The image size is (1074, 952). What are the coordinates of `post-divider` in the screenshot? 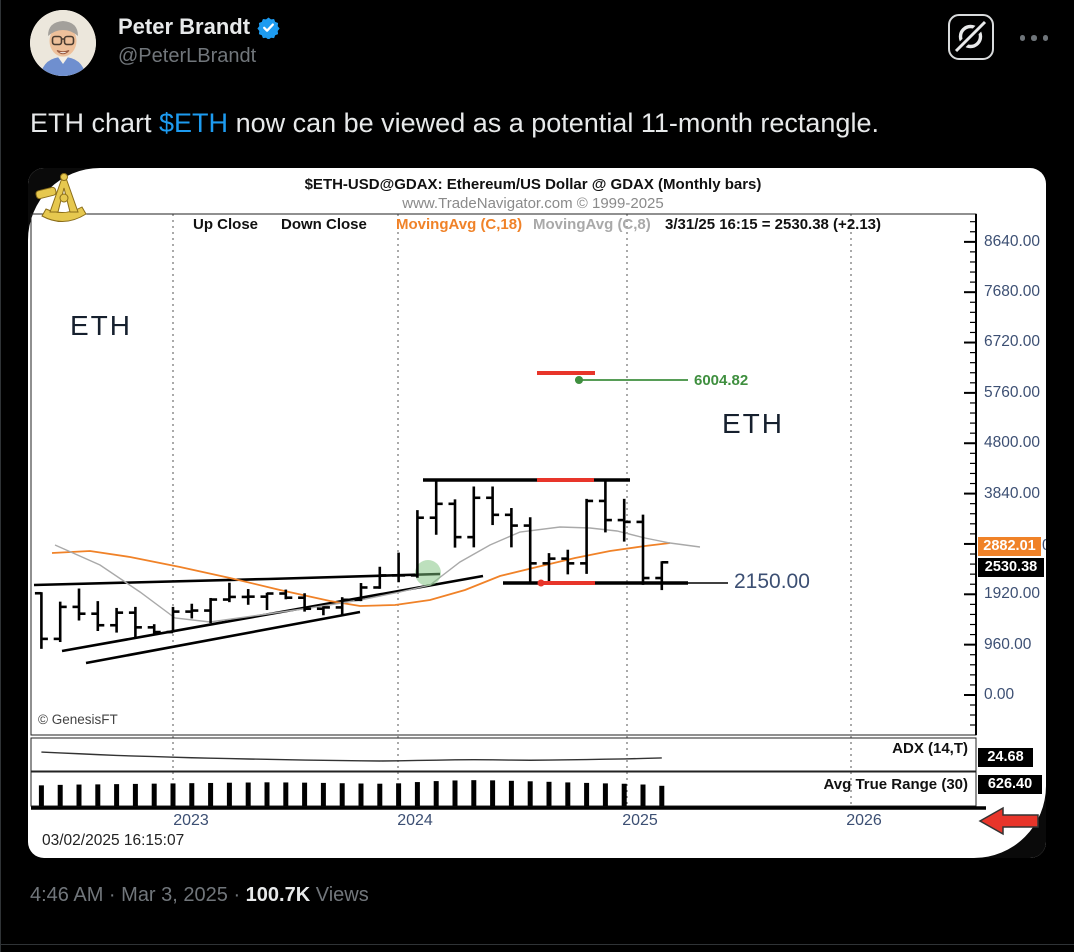 It's located at (537, 944).